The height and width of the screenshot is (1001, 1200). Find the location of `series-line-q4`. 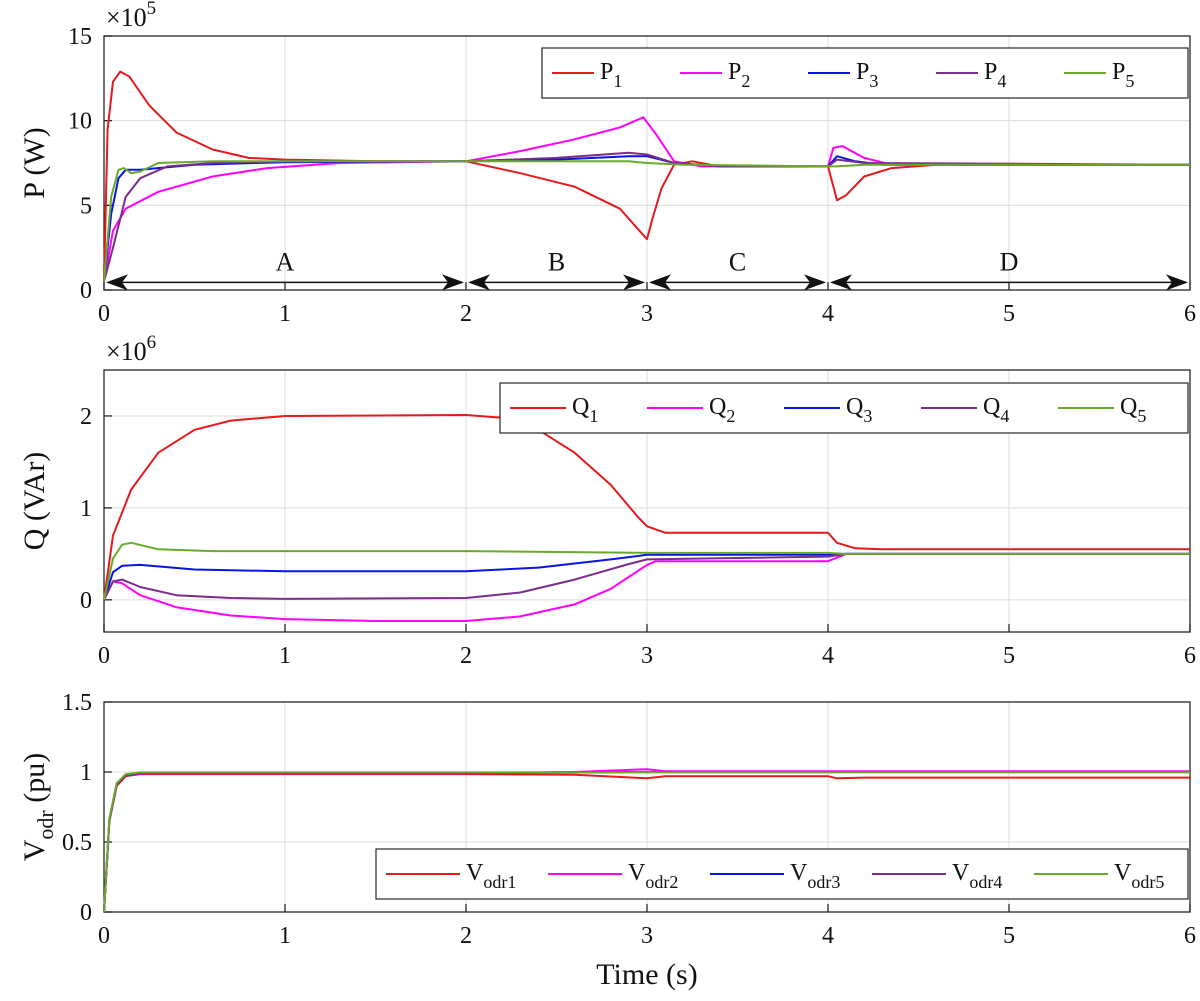

series-line-q4 is located at coordinates (646, 576).